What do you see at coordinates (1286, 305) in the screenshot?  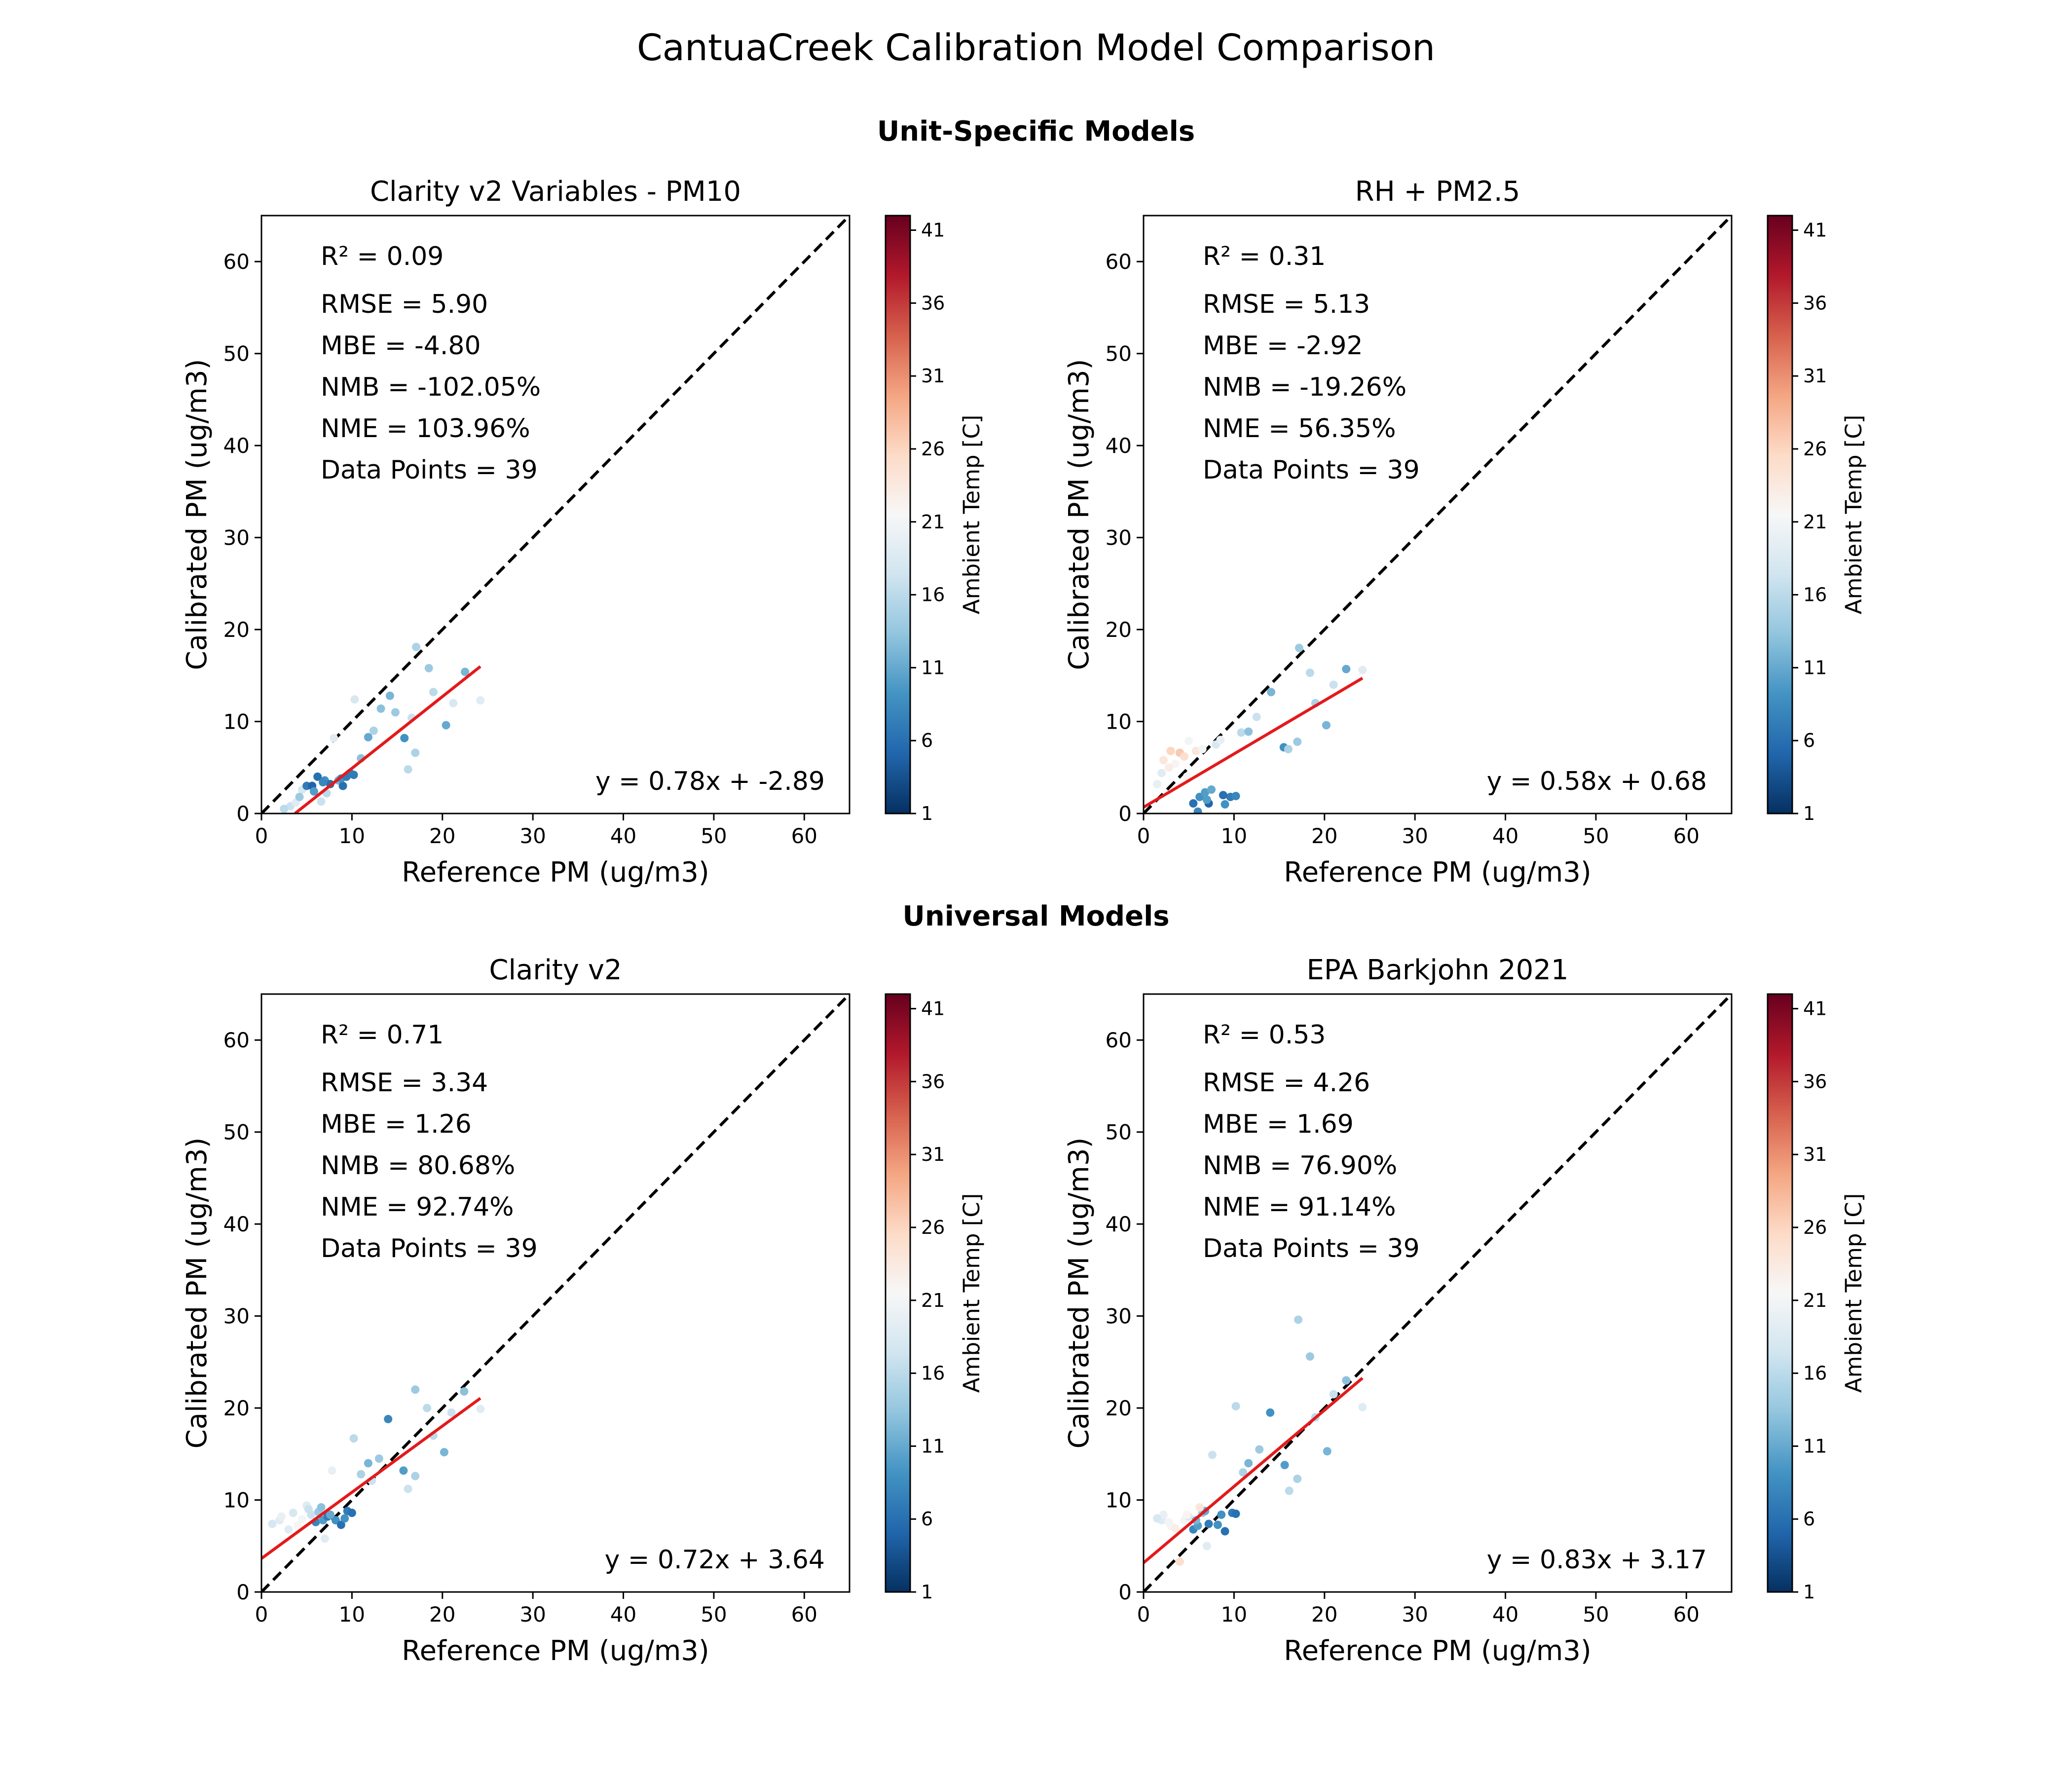 I see `stat-line: RMSE = 5.13` at bounding box center [1286, 305].